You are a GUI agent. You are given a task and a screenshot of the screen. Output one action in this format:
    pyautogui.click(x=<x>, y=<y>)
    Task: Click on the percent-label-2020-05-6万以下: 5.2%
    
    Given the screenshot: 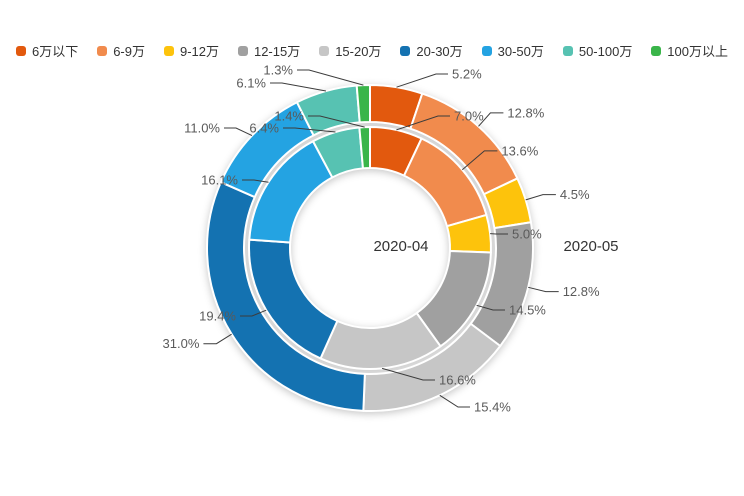 What is the action you would take?
    pyautogui.click(x=467, y=74)
    